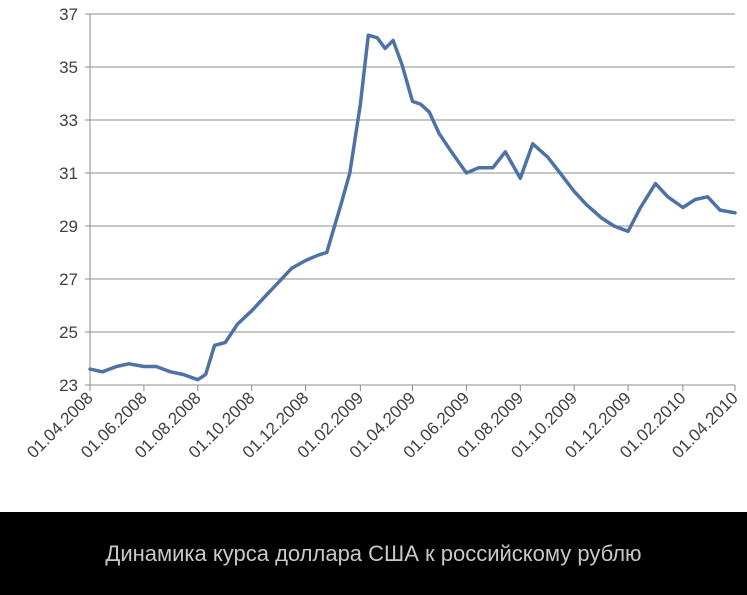 The width and height of the screenshot is (747, 595). Describe the element at coordinates (68, 279) in the screenshot. I see `y-tick-label: 27` at that location.